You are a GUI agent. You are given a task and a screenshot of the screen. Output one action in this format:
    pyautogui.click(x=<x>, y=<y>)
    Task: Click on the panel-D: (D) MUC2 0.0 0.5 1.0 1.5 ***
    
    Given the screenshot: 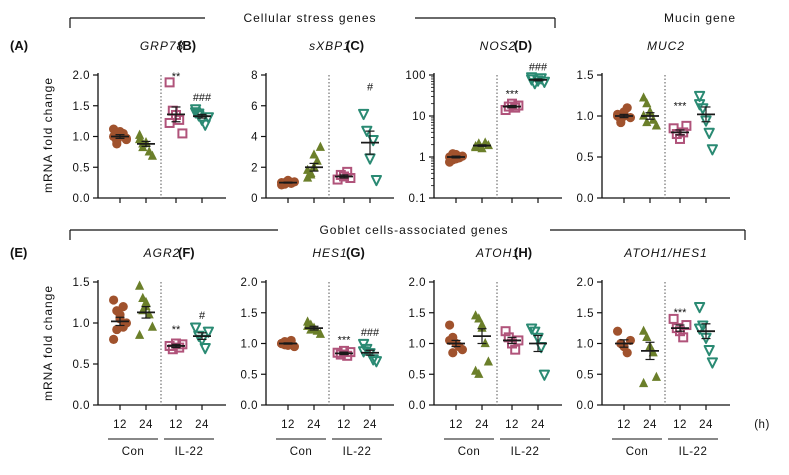 What is the action you would take?
    pyautogui.click(x=622, y=121)
    